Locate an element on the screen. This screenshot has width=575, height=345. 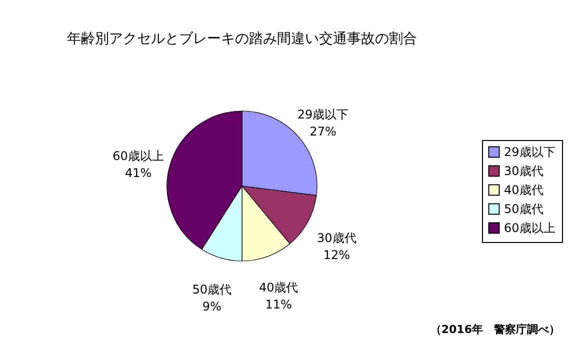
slice-label: 60歳以上 is located at coordinates (138, 155).